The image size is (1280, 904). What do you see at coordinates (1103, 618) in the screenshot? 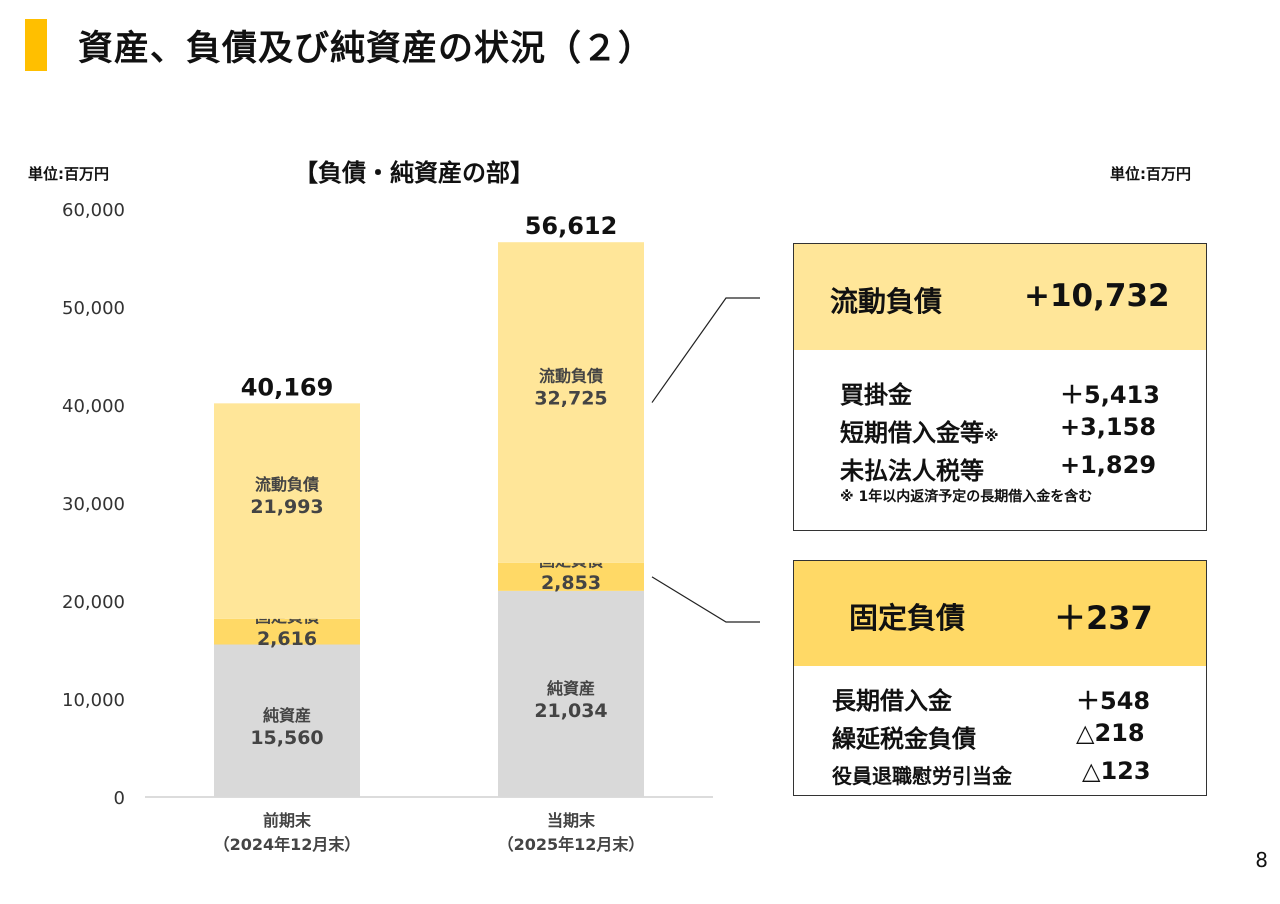
I see `fixed-liabilities-change: ＋237` at bounding box center [1103, 618].